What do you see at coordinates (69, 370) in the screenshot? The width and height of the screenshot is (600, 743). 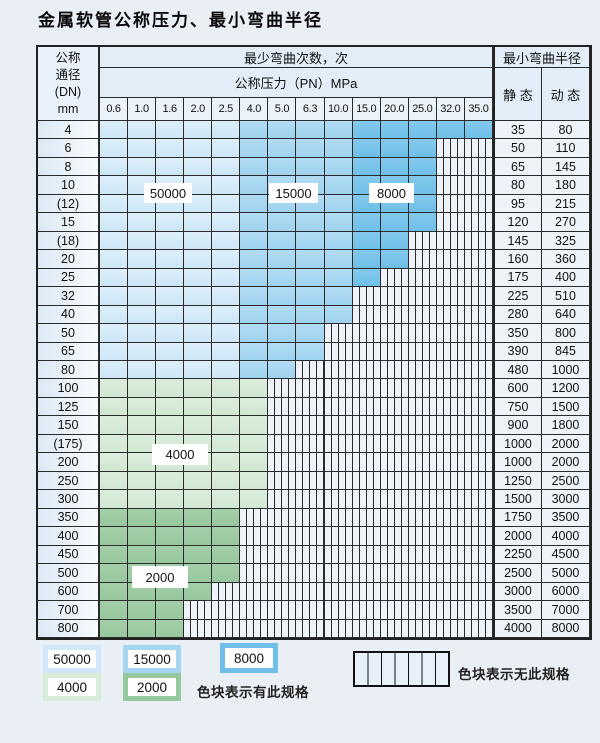 I see `dn-cell: 80` at bounding box center [69, 370].